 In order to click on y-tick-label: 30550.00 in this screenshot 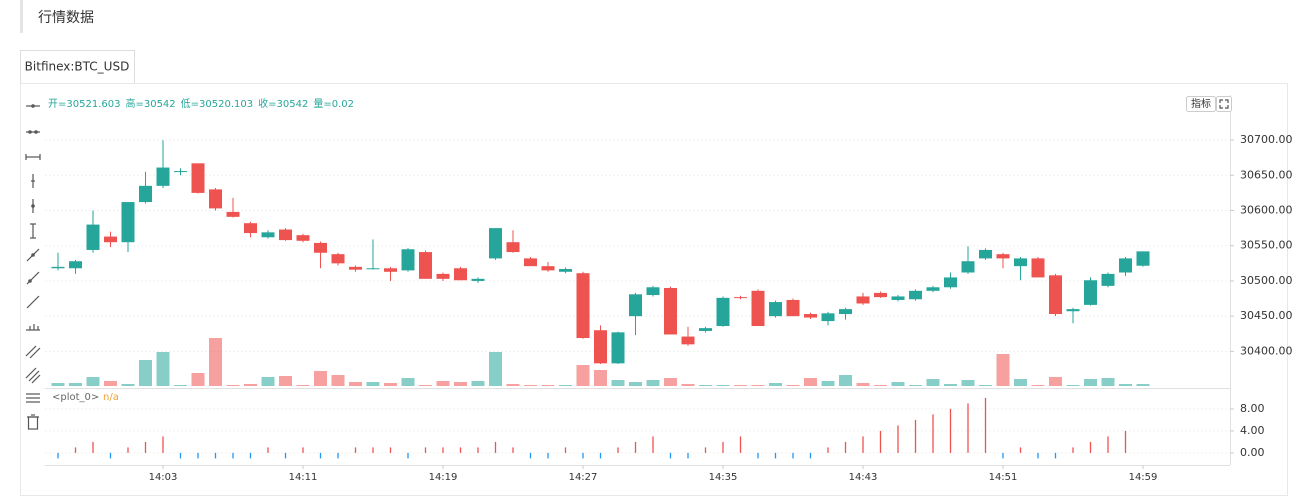, I will do `click(1266, 245)`.